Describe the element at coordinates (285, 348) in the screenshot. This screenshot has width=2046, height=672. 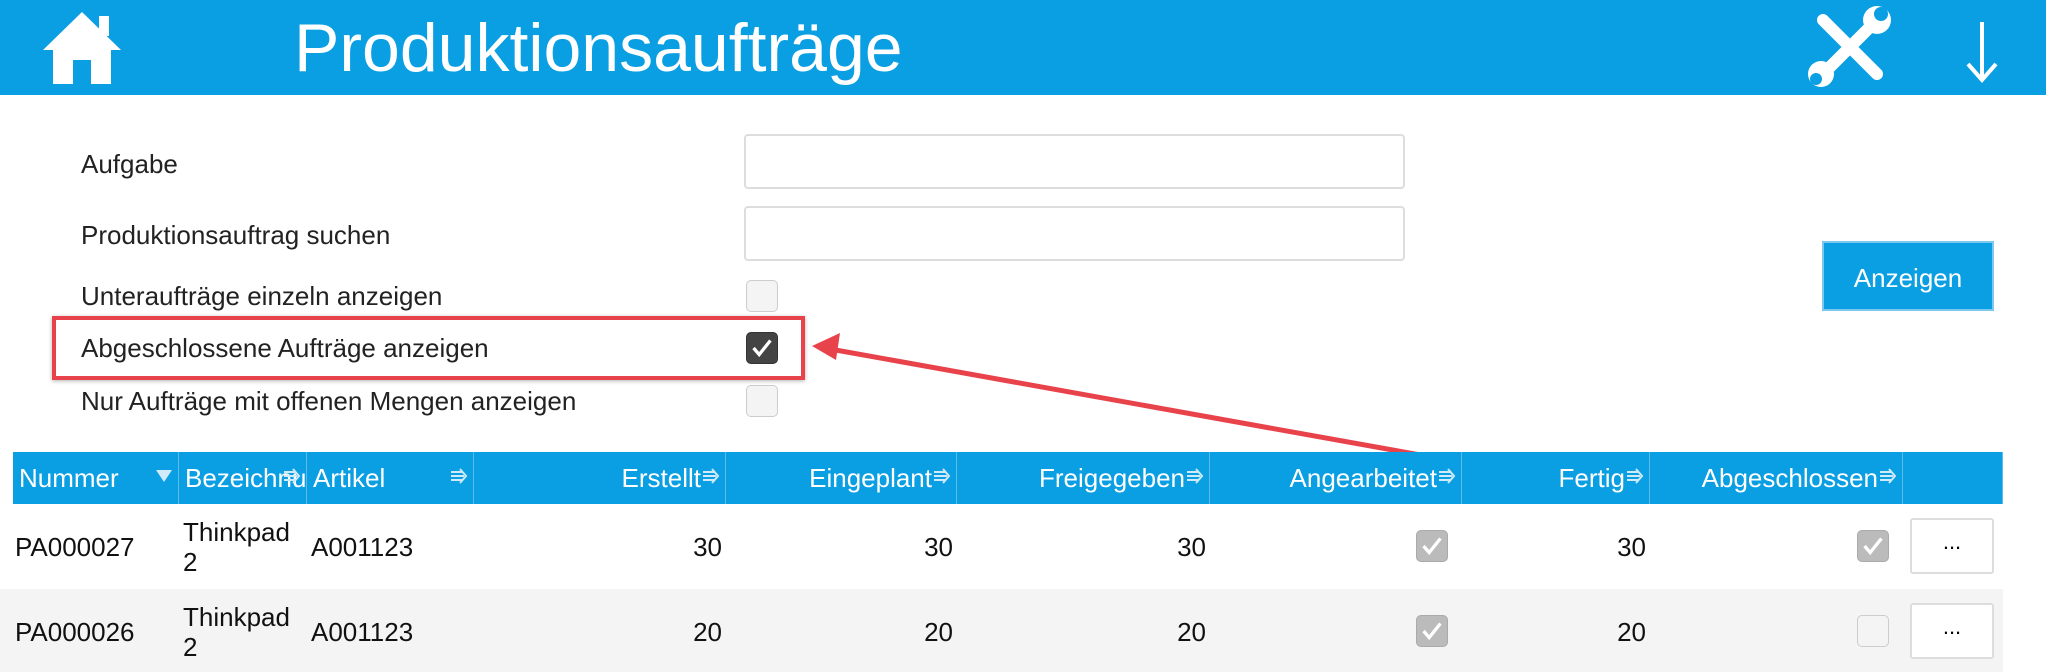
I see `field-label: Abgeschlossene Aufträge anzeigen` at that location.